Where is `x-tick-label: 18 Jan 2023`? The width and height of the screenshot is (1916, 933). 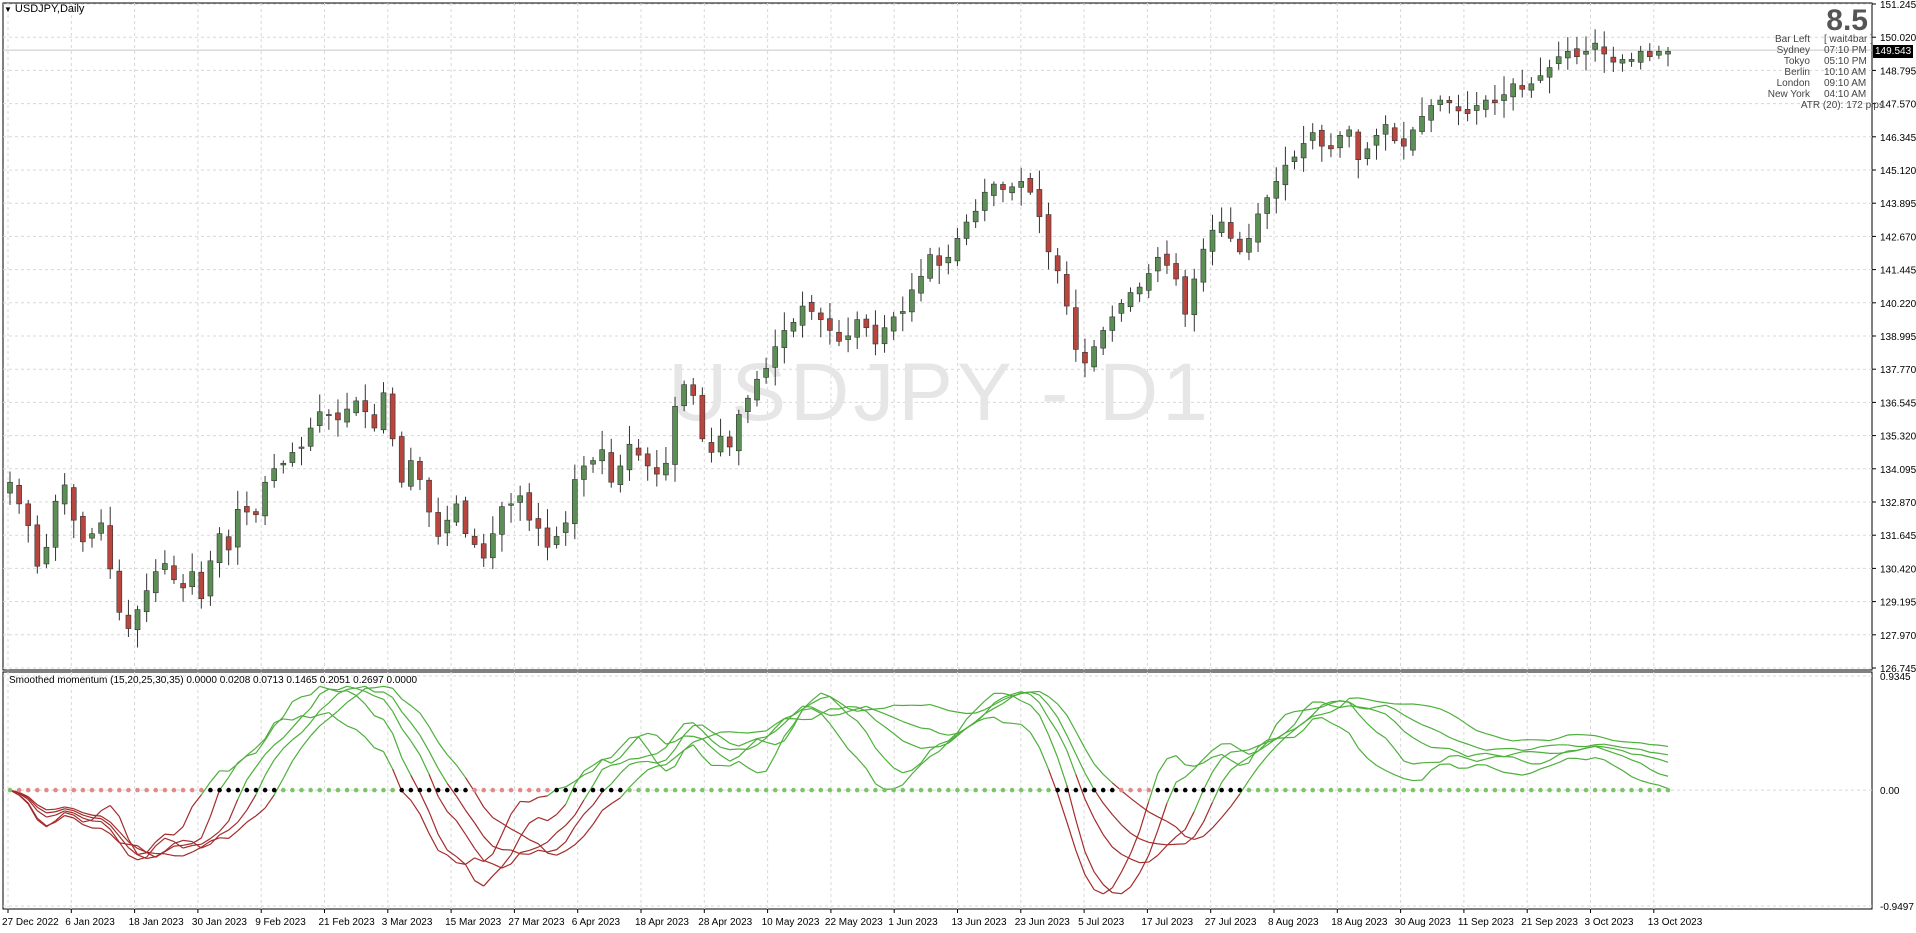 x-tick-label: 18 Jan 2023 is located at coordinates (156, 922).